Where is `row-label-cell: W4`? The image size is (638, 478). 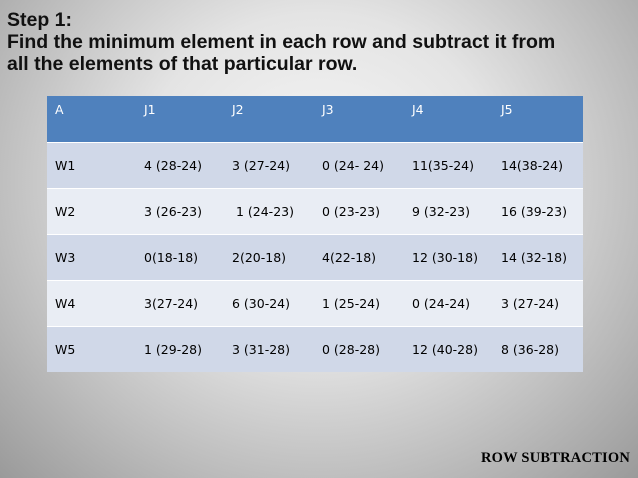
row-label-cell: W4 is located at coordinates (91, 302).